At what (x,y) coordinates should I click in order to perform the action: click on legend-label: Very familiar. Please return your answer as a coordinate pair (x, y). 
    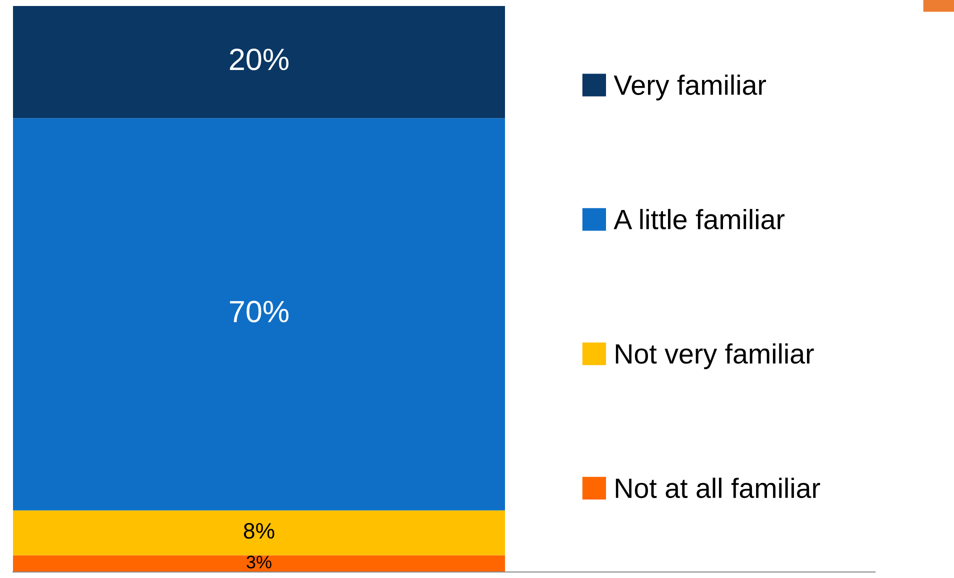
    Looking at the image, I should click on (690, 87).